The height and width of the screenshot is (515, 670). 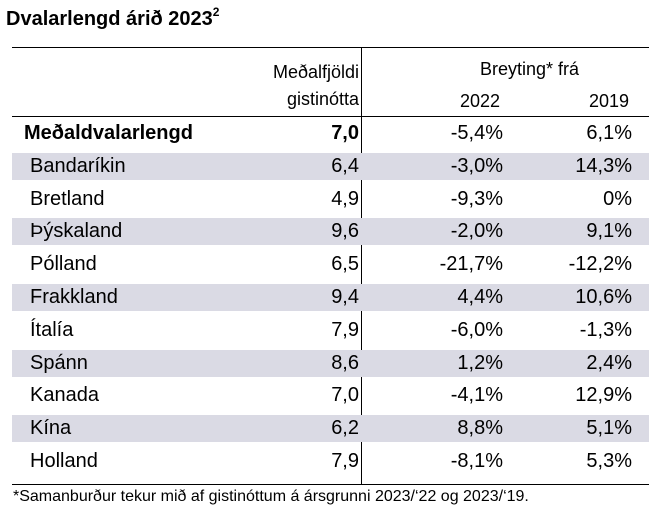 I want to click on change-2019-value: 6,1%, so click(x=609, y=133).